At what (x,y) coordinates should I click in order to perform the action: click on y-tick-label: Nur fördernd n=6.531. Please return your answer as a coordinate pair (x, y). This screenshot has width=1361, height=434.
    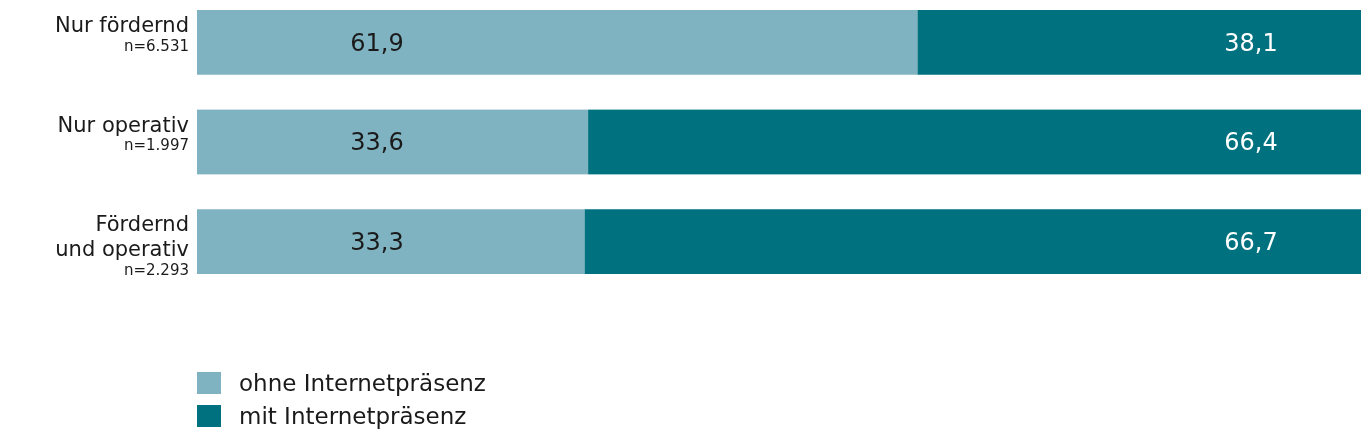
    Looking at the image, I should click on (122, 34).